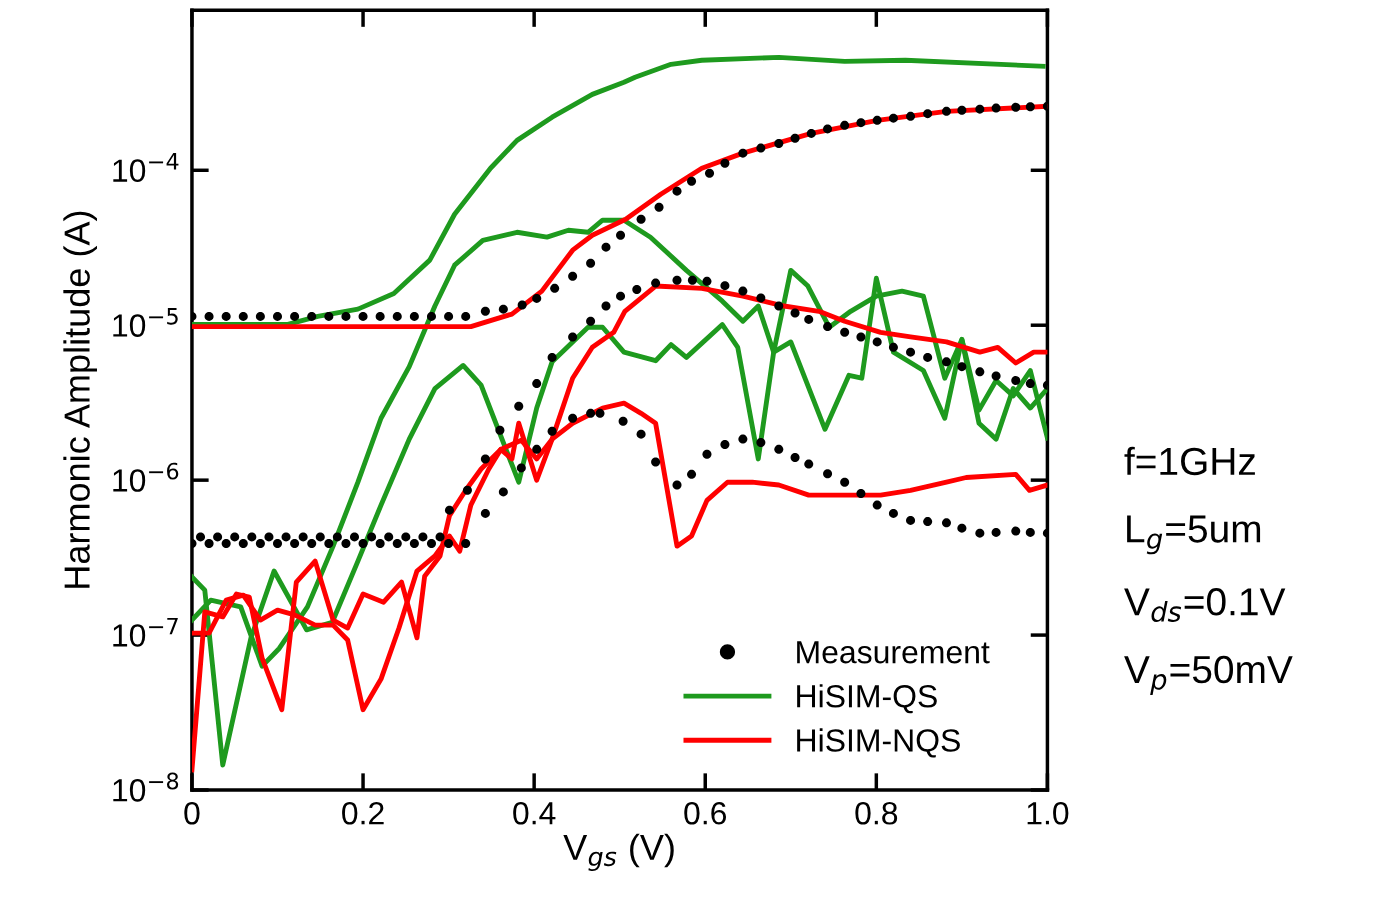 This screenshot has width=1391, height=924. What do you see at coordinates (146, 167) in the screenshot?
I see `y-tick-label: 10$^{−4}$` at bounding box center [146, 167].